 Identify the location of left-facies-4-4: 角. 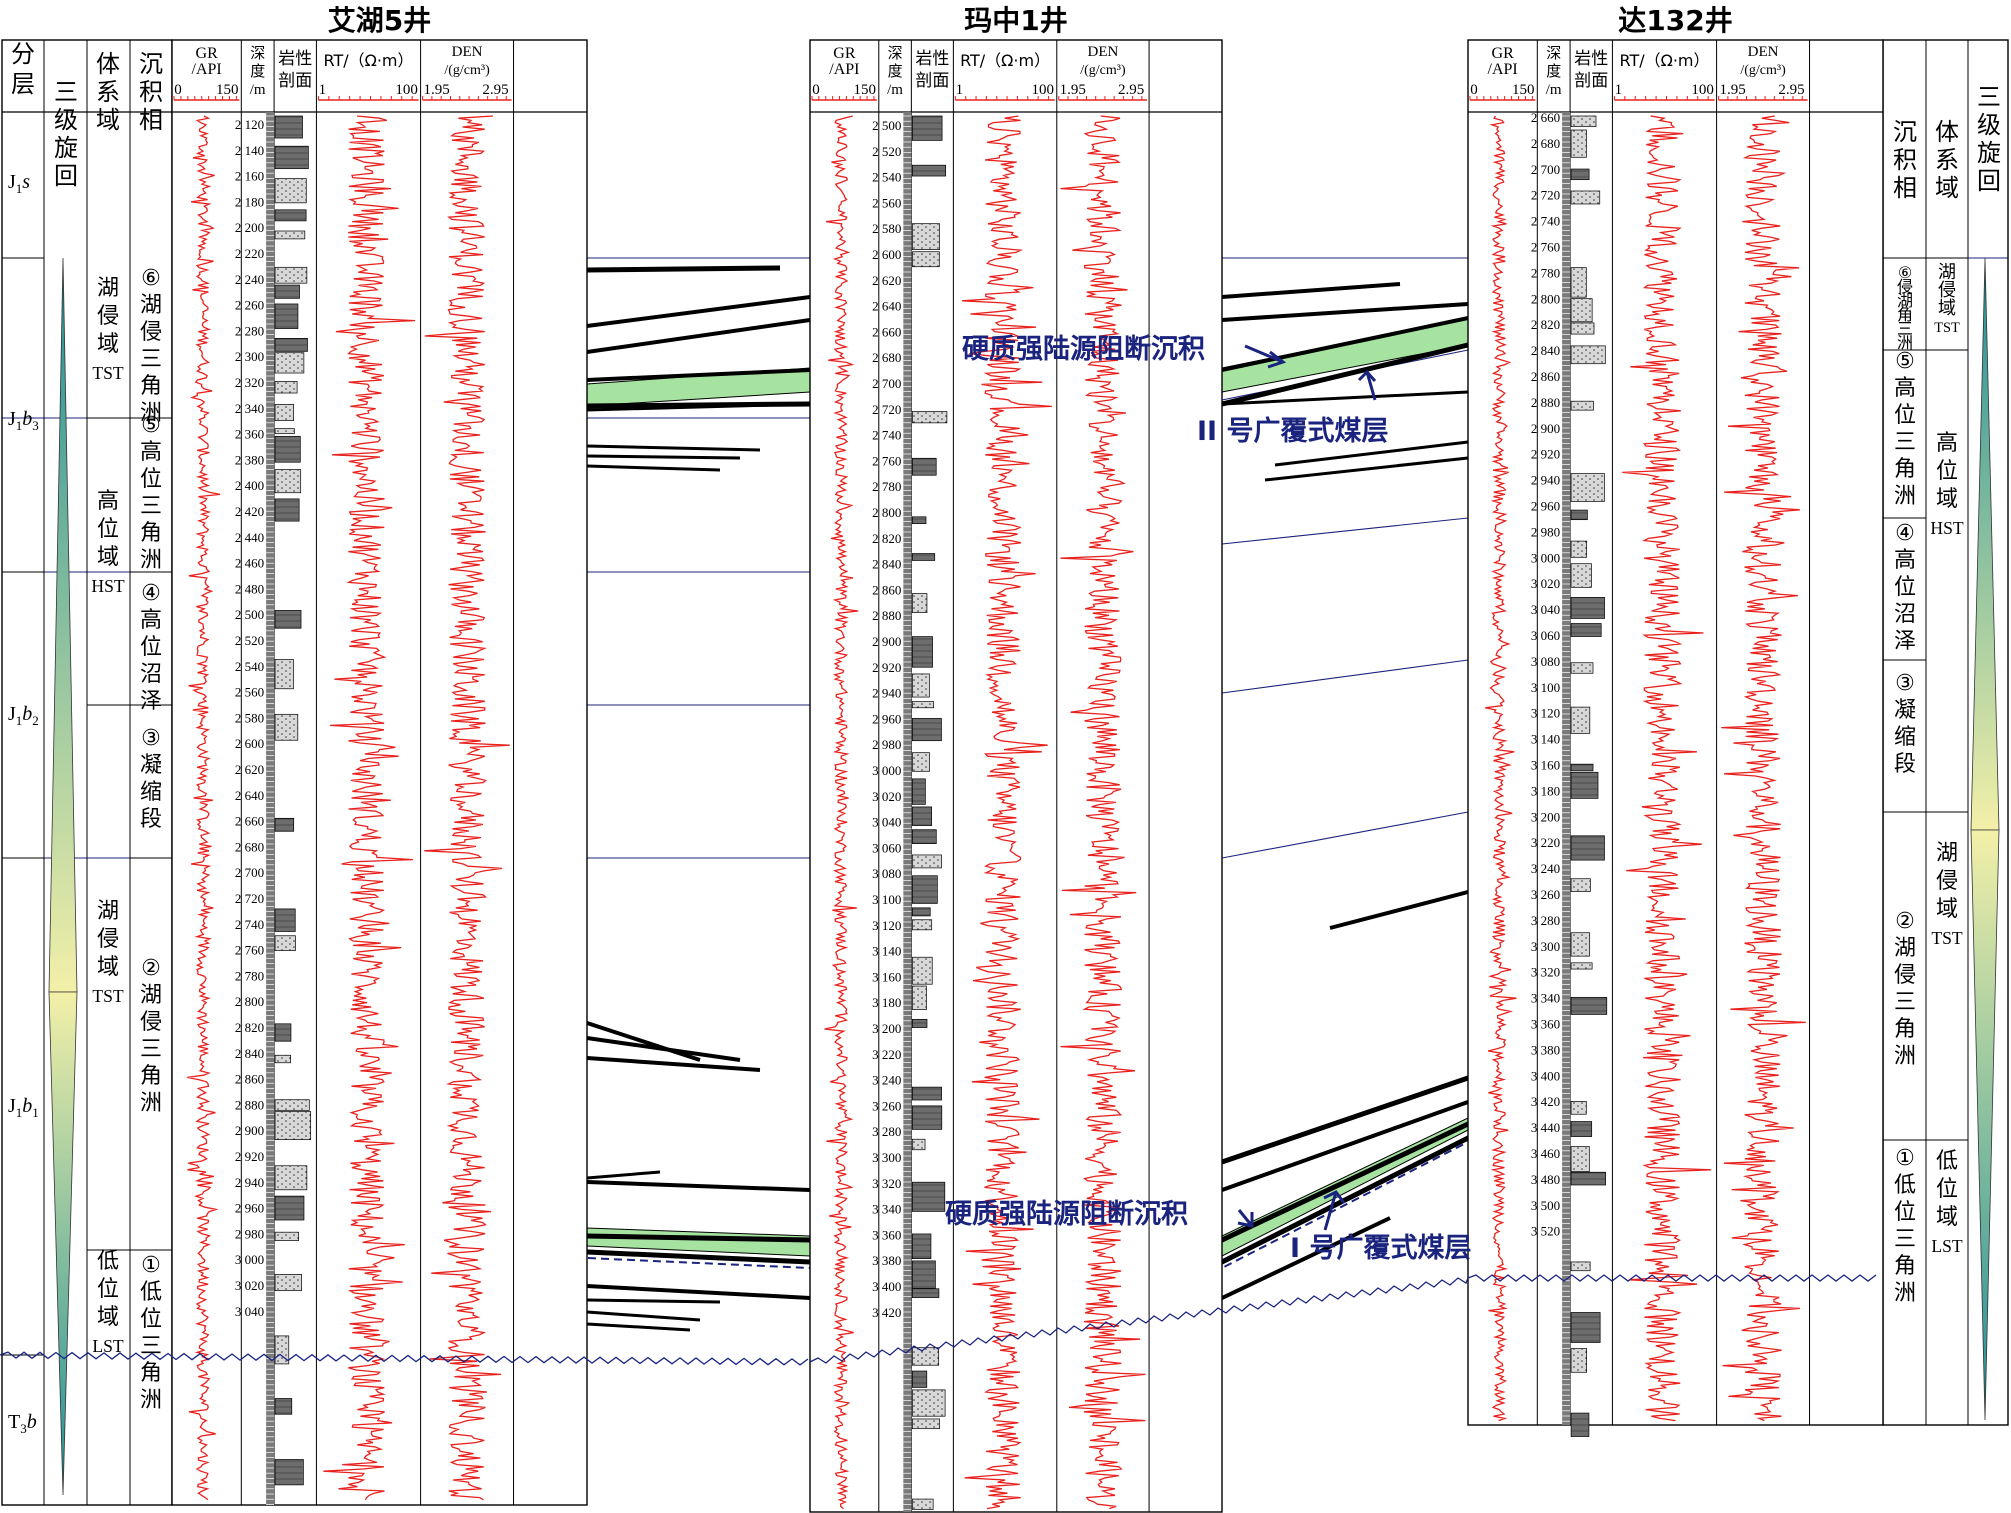
(151, 1076).